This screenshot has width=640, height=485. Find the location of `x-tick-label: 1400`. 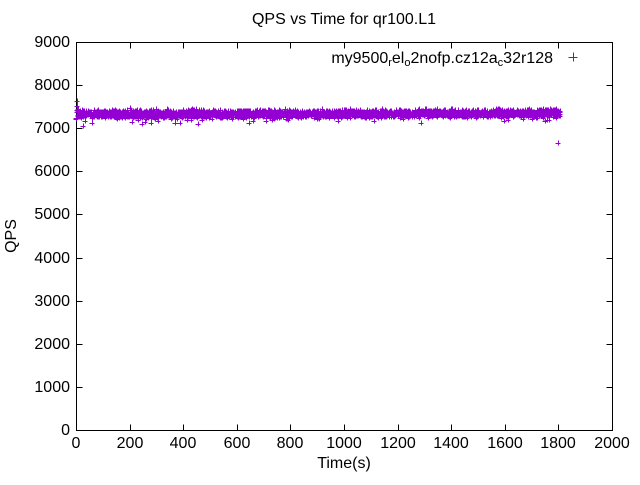

x-tick-label: 1400 is located at coordinates (451, 443).